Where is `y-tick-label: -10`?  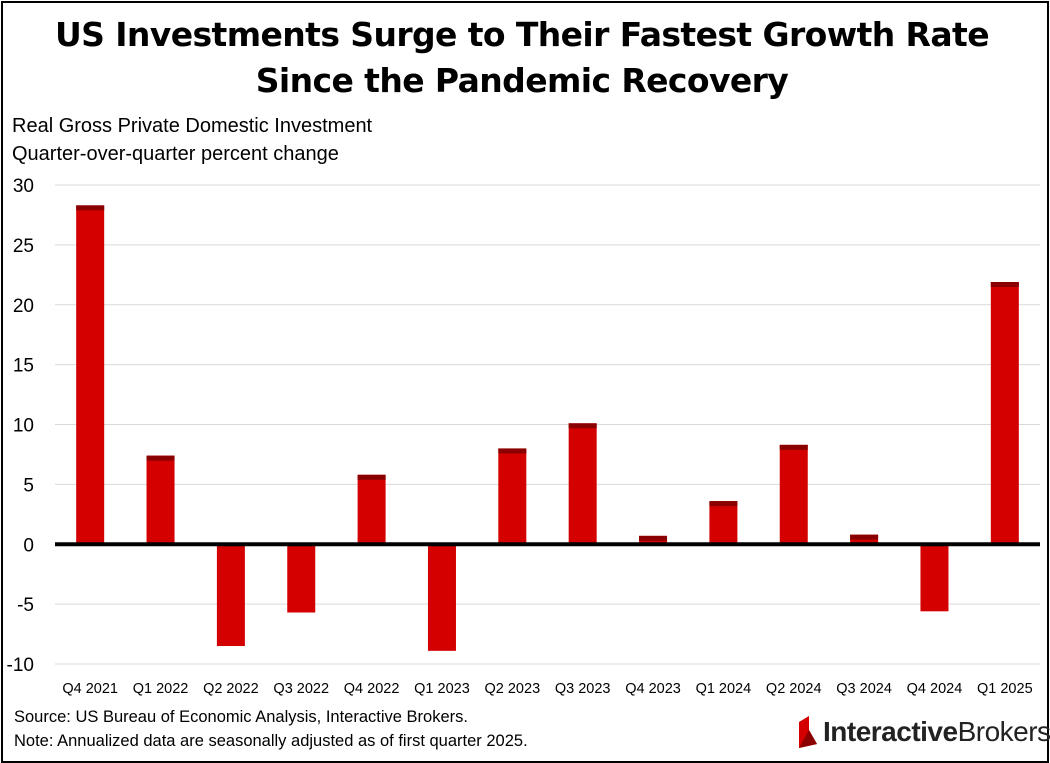 y-tick-label: -10 is located at coordinates (20, 665).